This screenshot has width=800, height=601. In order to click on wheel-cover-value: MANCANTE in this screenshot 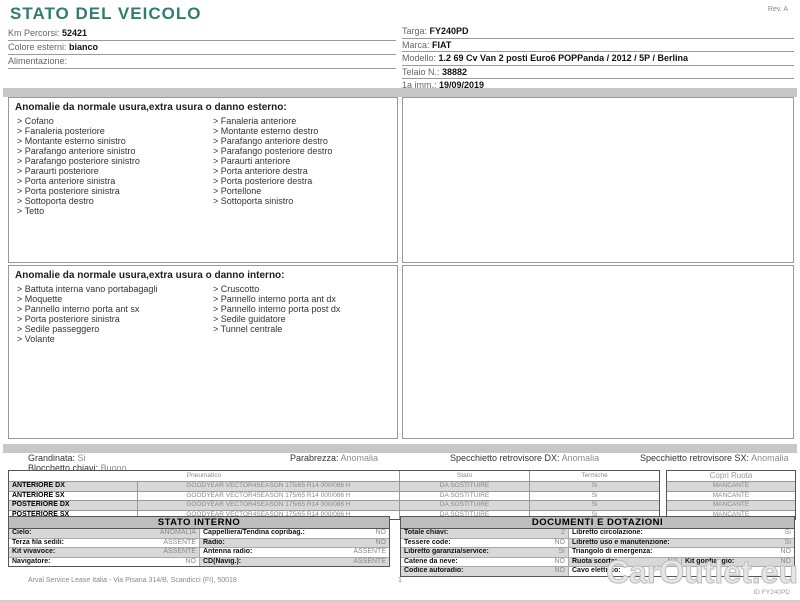, I will do `click(731, 486)`.